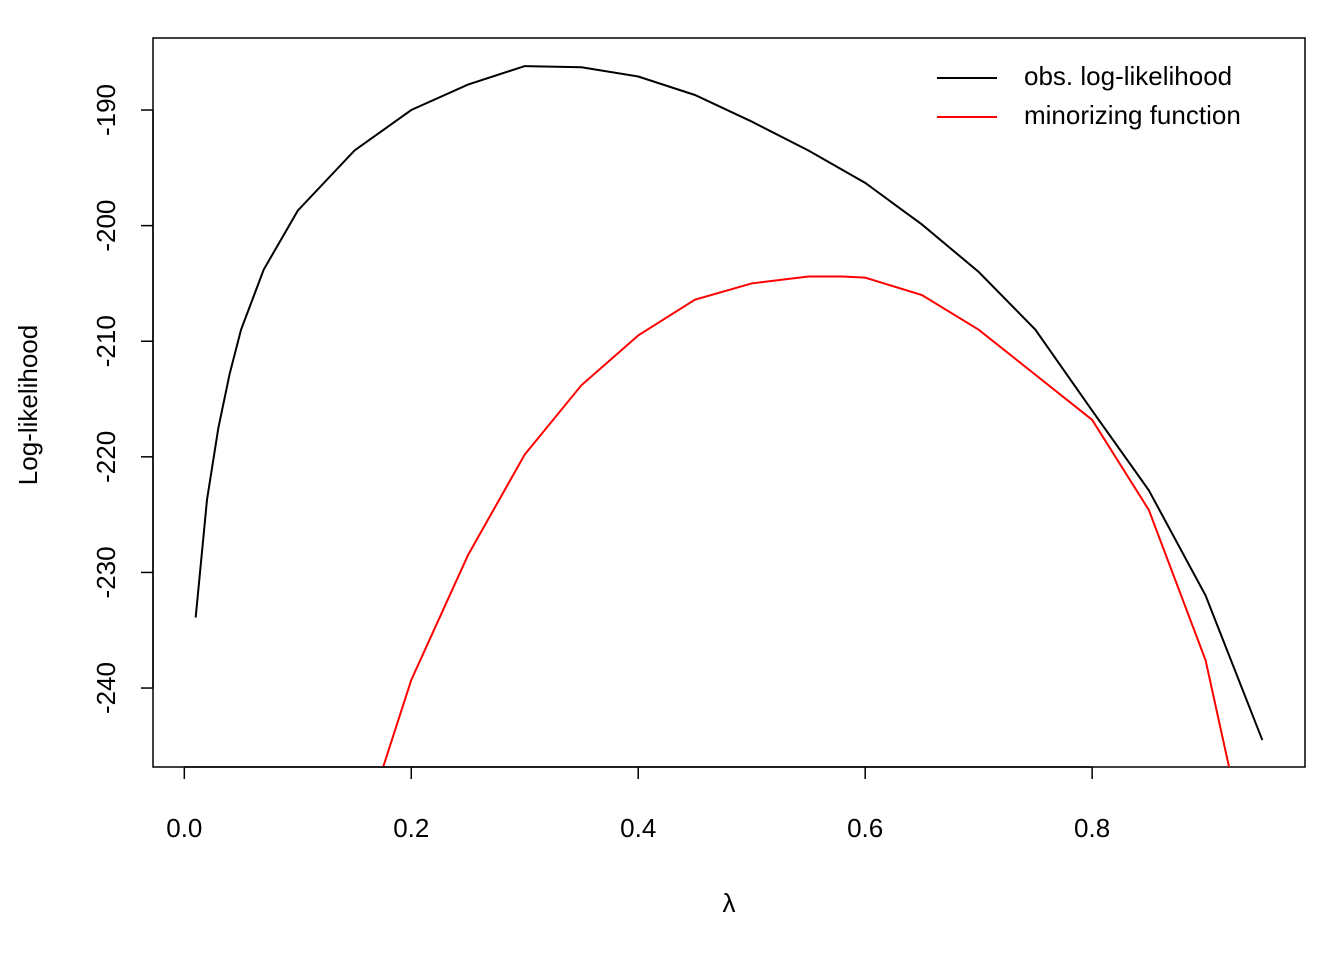 The image size is (1344, 965). What do you see at coordinates (1128, 76) in the screenshot?
I see `legend-label: obs. log-likelihood` at bounding box center [1128, 76].